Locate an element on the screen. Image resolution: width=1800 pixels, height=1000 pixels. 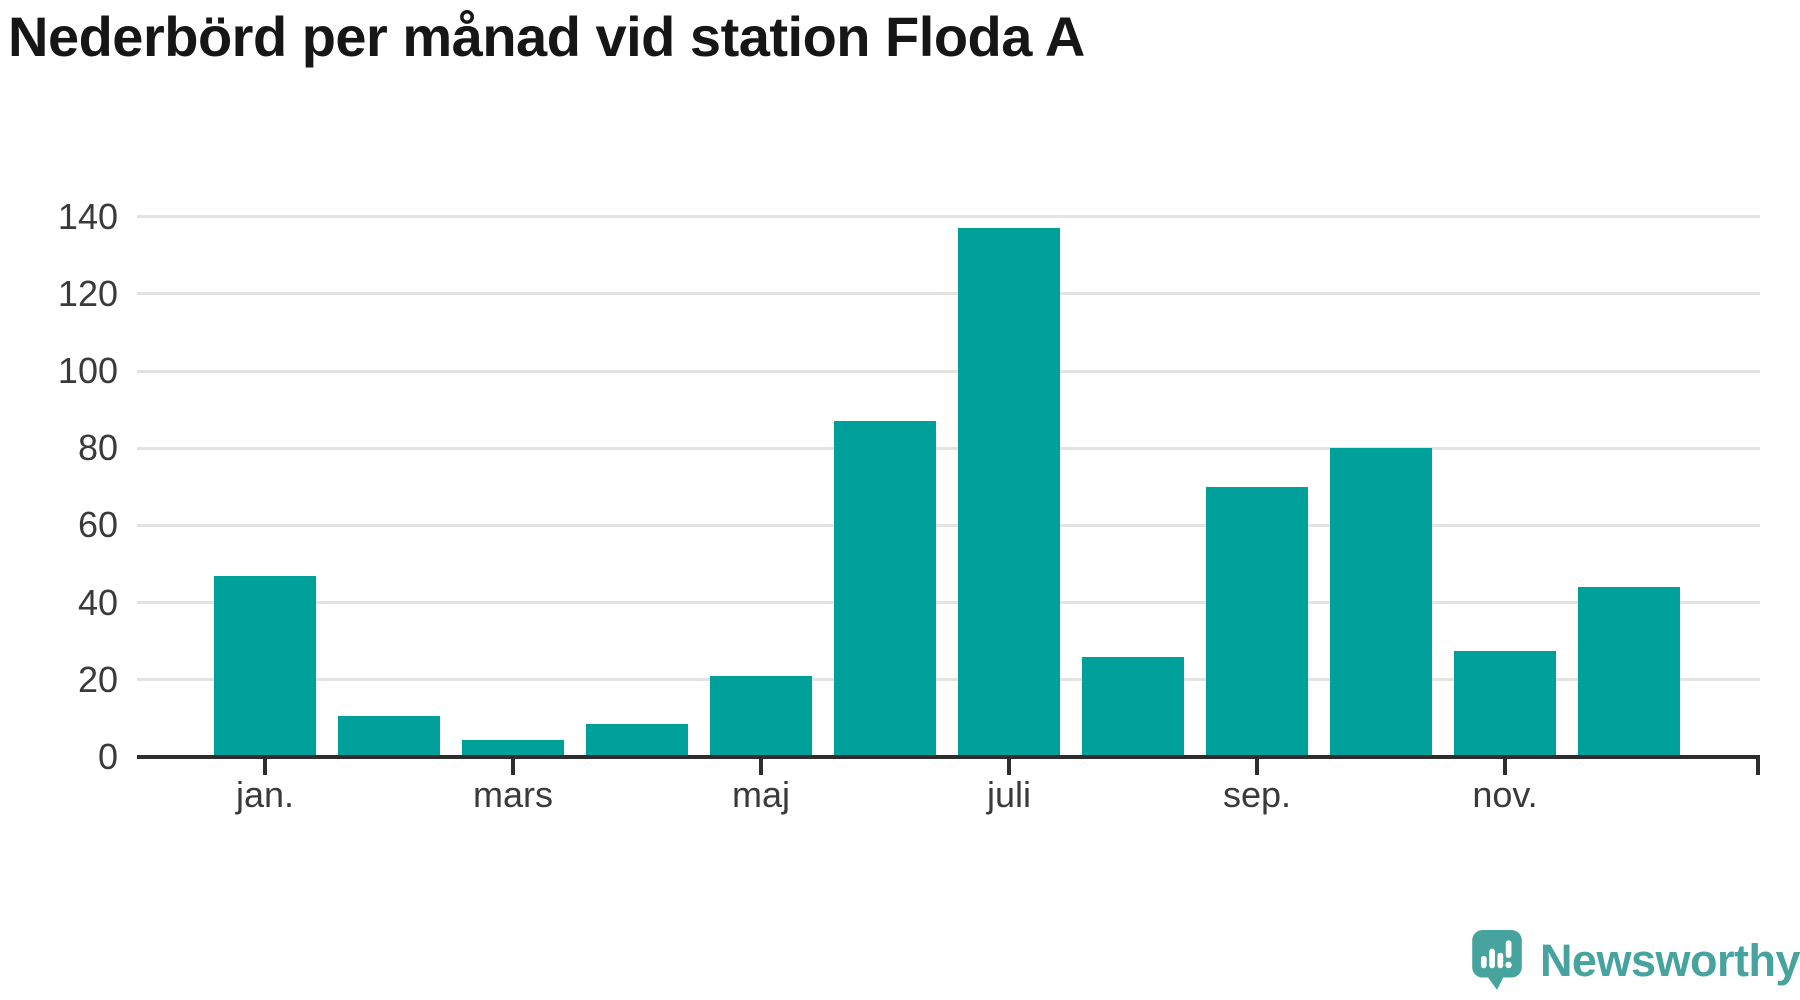
x-tick-jan is located at coordinates (265, 767).